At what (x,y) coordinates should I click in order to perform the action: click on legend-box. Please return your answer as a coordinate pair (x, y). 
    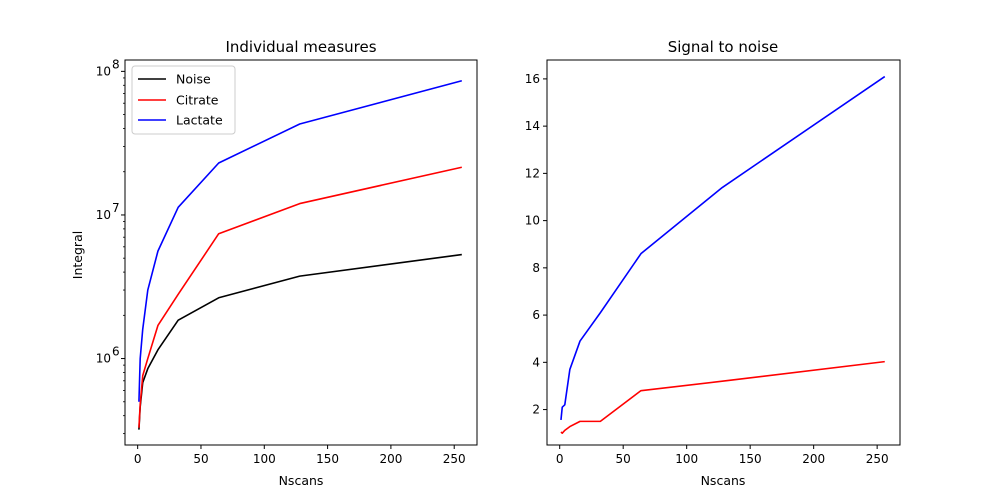
    Looking at the image, I should click on (183, 100).